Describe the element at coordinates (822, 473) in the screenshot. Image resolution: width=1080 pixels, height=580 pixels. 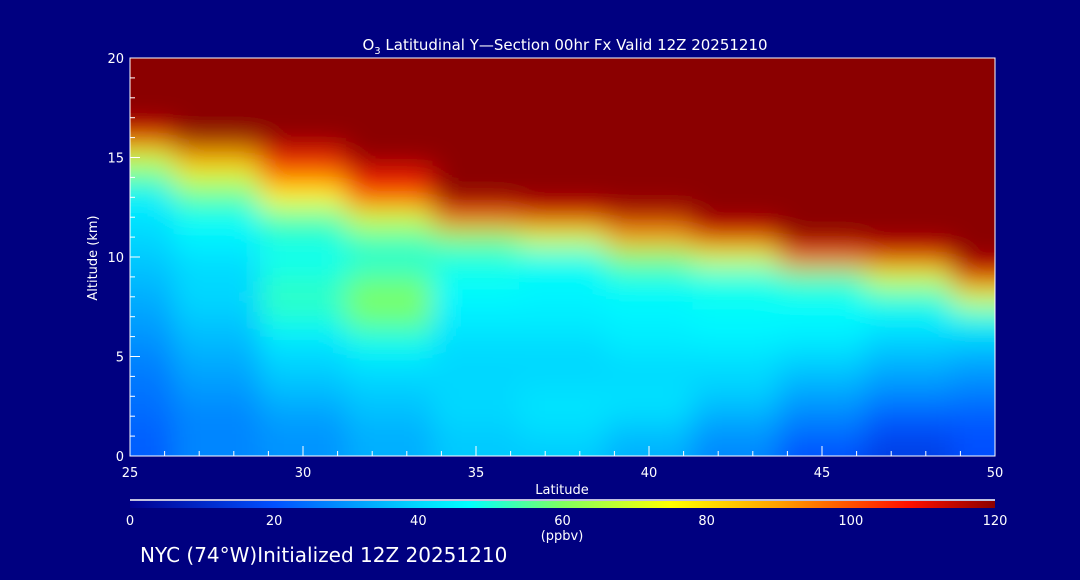
I see `x-tick-label: 45` at that location.